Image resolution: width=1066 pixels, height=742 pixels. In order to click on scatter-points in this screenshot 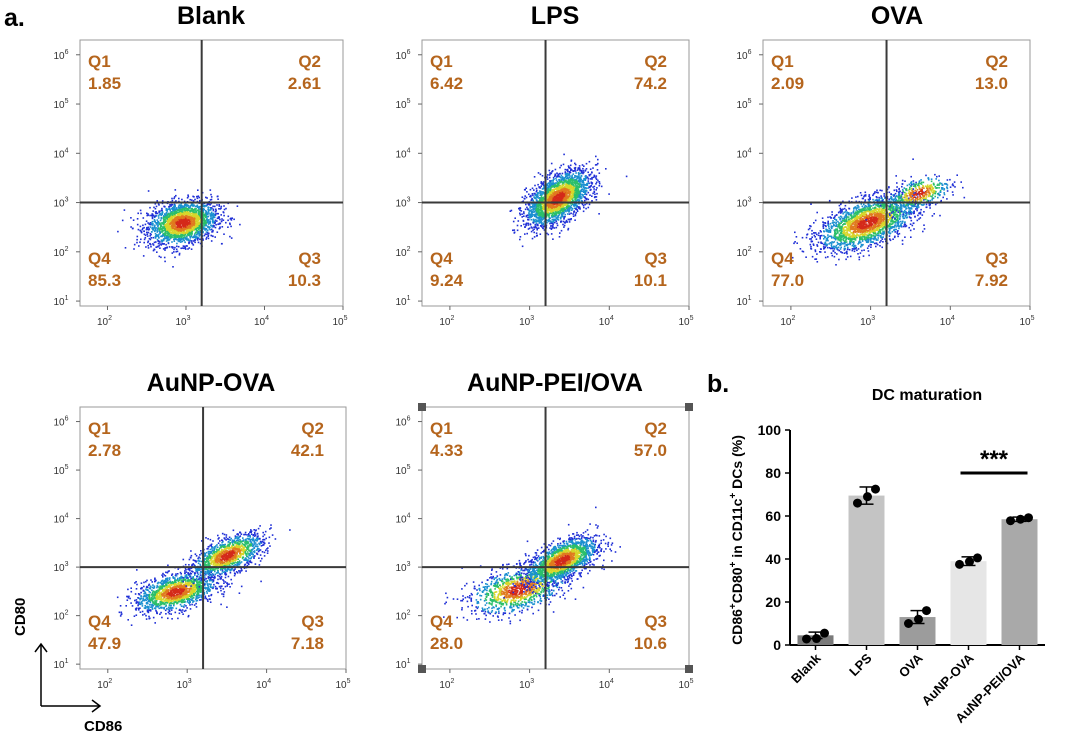, I will do `click(179, 228)`.